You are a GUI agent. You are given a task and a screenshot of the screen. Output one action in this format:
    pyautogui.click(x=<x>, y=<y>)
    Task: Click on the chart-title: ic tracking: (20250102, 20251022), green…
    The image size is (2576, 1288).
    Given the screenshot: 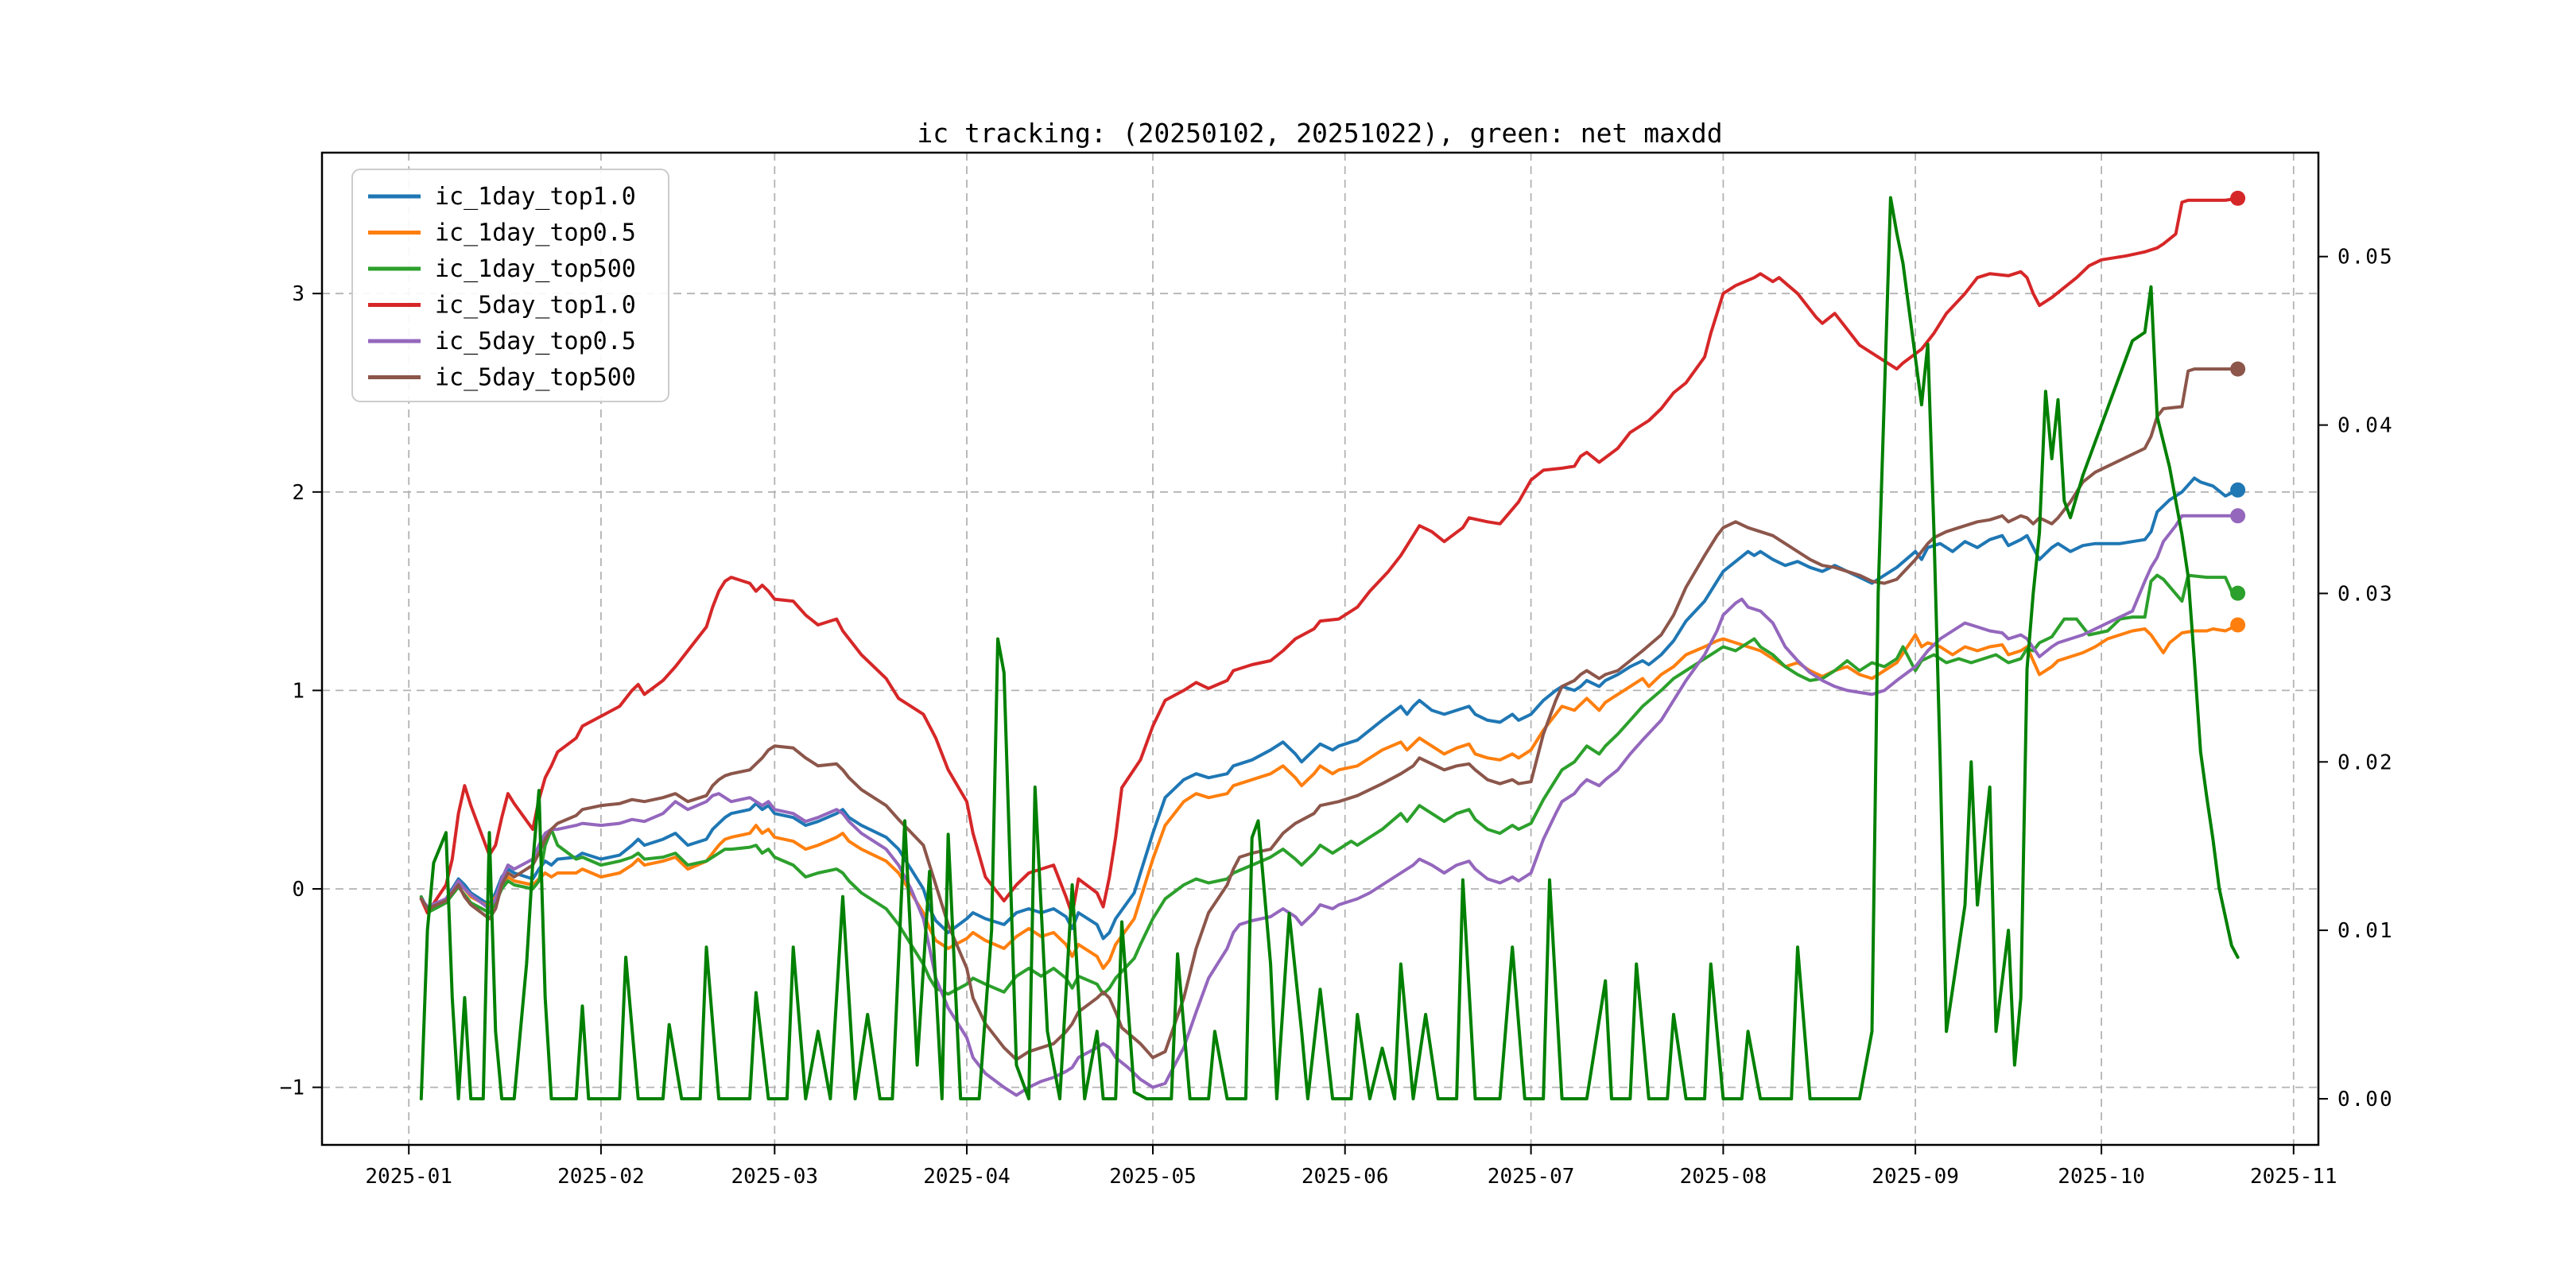 What is the action you would take?
    pyautogui.click(x=1320, y=133)
    